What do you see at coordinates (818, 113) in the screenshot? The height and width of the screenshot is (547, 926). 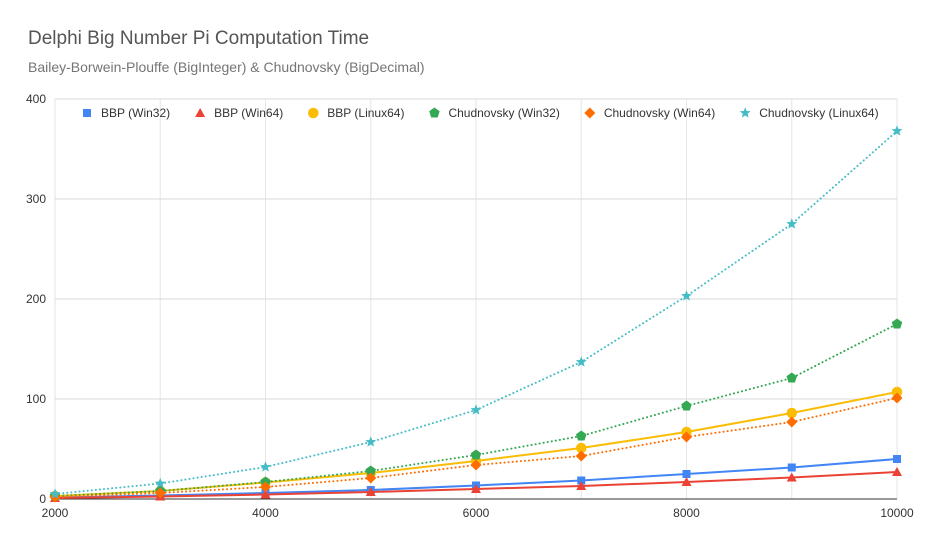 I see `legend-label: Chudnovsky (Linux64)` at bounding box center [818, 113].